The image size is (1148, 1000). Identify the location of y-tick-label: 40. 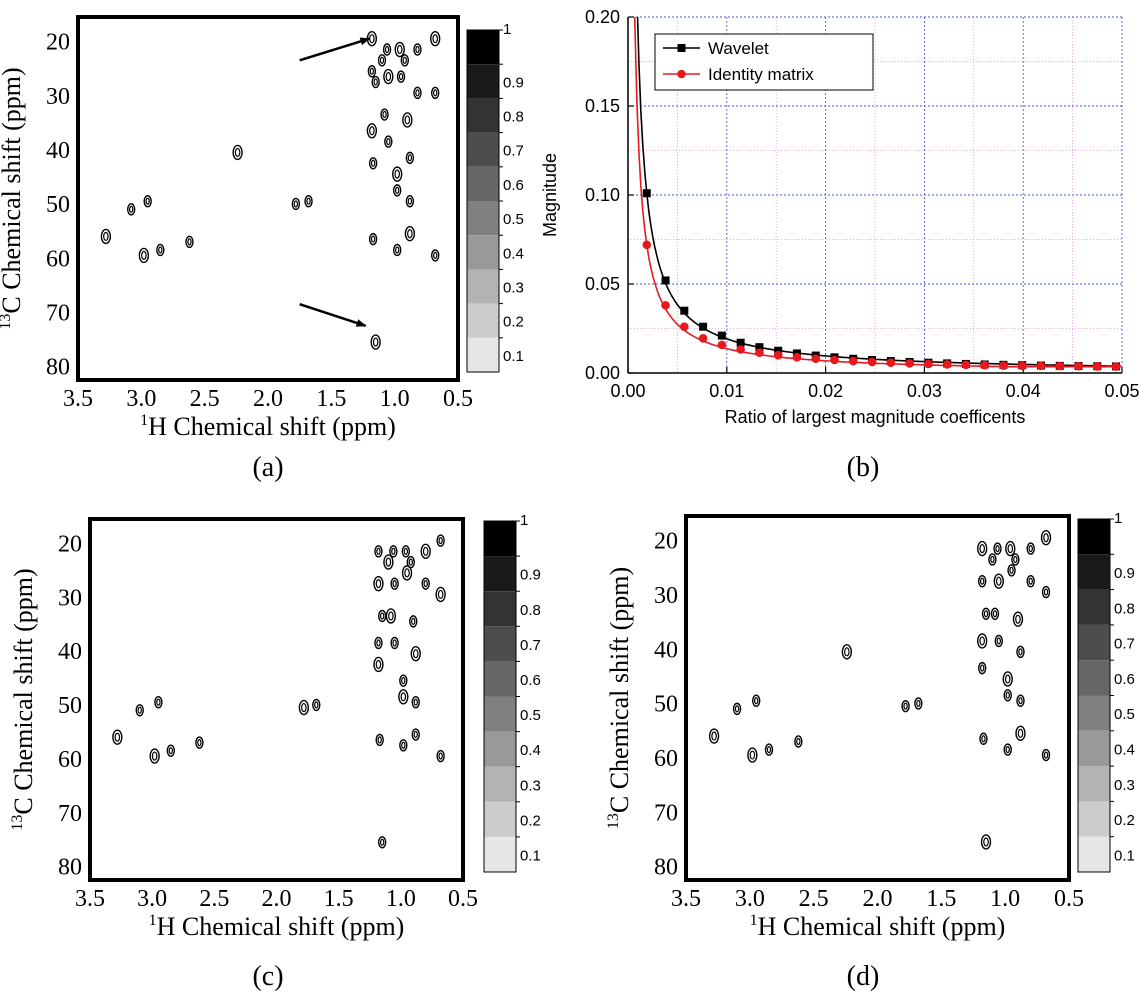
(70, 652).